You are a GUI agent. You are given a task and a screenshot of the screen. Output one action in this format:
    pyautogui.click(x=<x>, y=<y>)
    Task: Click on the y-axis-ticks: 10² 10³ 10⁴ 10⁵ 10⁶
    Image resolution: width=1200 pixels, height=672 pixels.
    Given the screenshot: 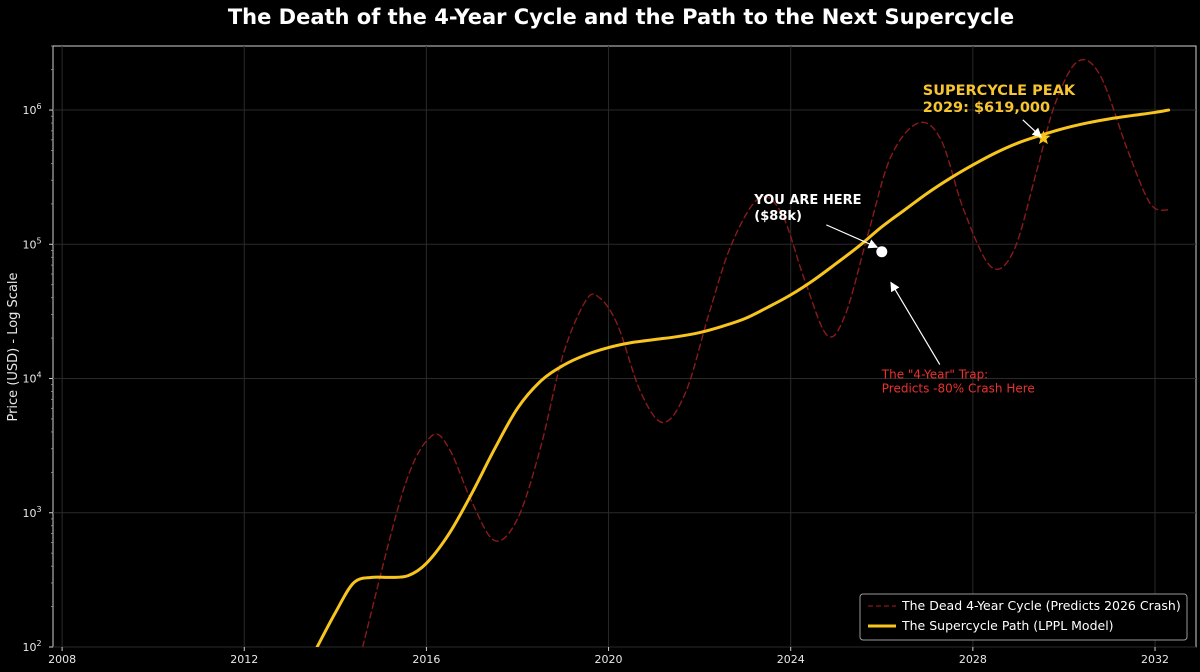 What is the action you would take?
    pyautogui.click(x=37, y=349)
    